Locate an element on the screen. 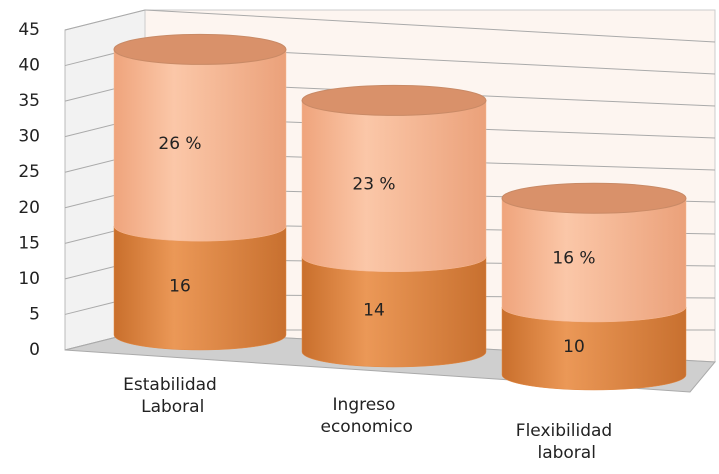 The width and height of the screenshot is (719, 474). x-tick-label: Flexibilidad laboral is located at coordinates (564, 442).